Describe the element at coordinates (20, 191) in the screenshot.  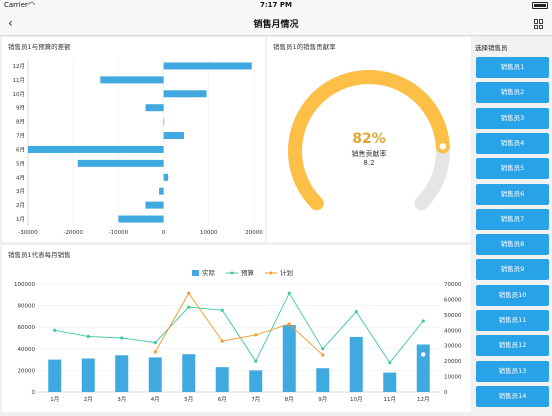
I see `y-tick-label: 3月` at that location.